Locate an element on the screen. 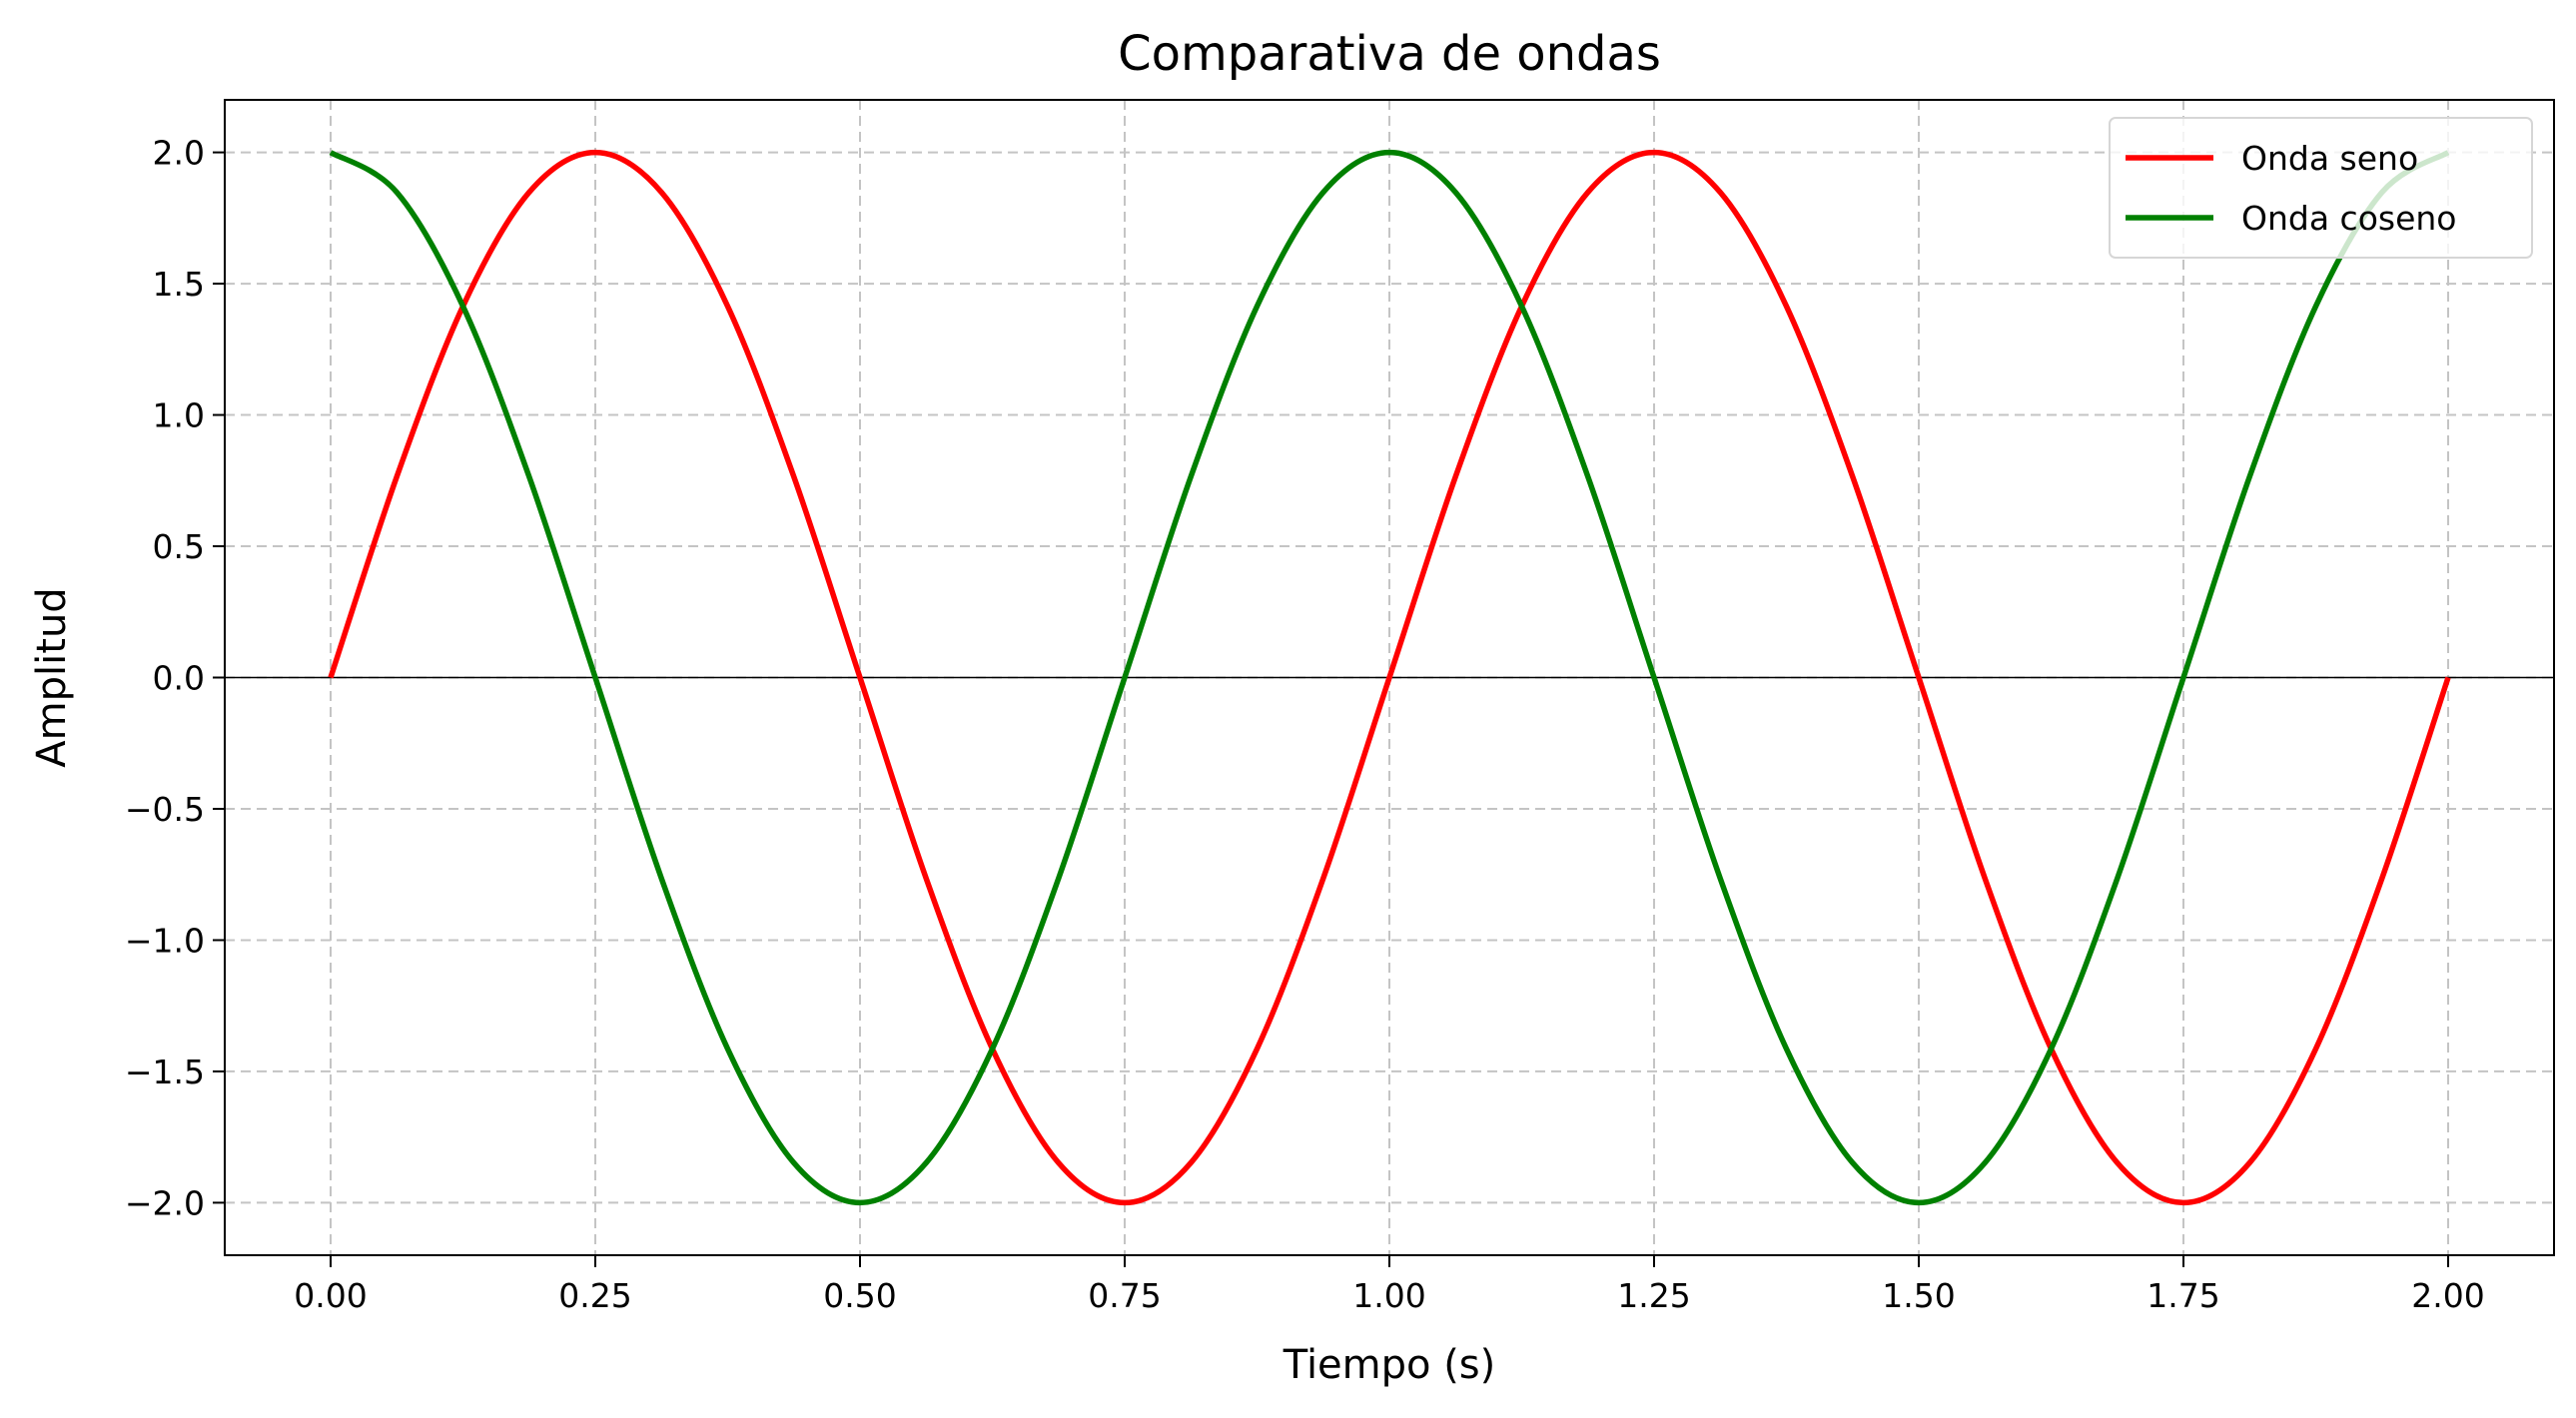  x-axis-ticks: 0.00 0.25 0.50 0.75 1.00 1.25 1.50 1.75 2.00 is located at coordinates (1390, 1285).